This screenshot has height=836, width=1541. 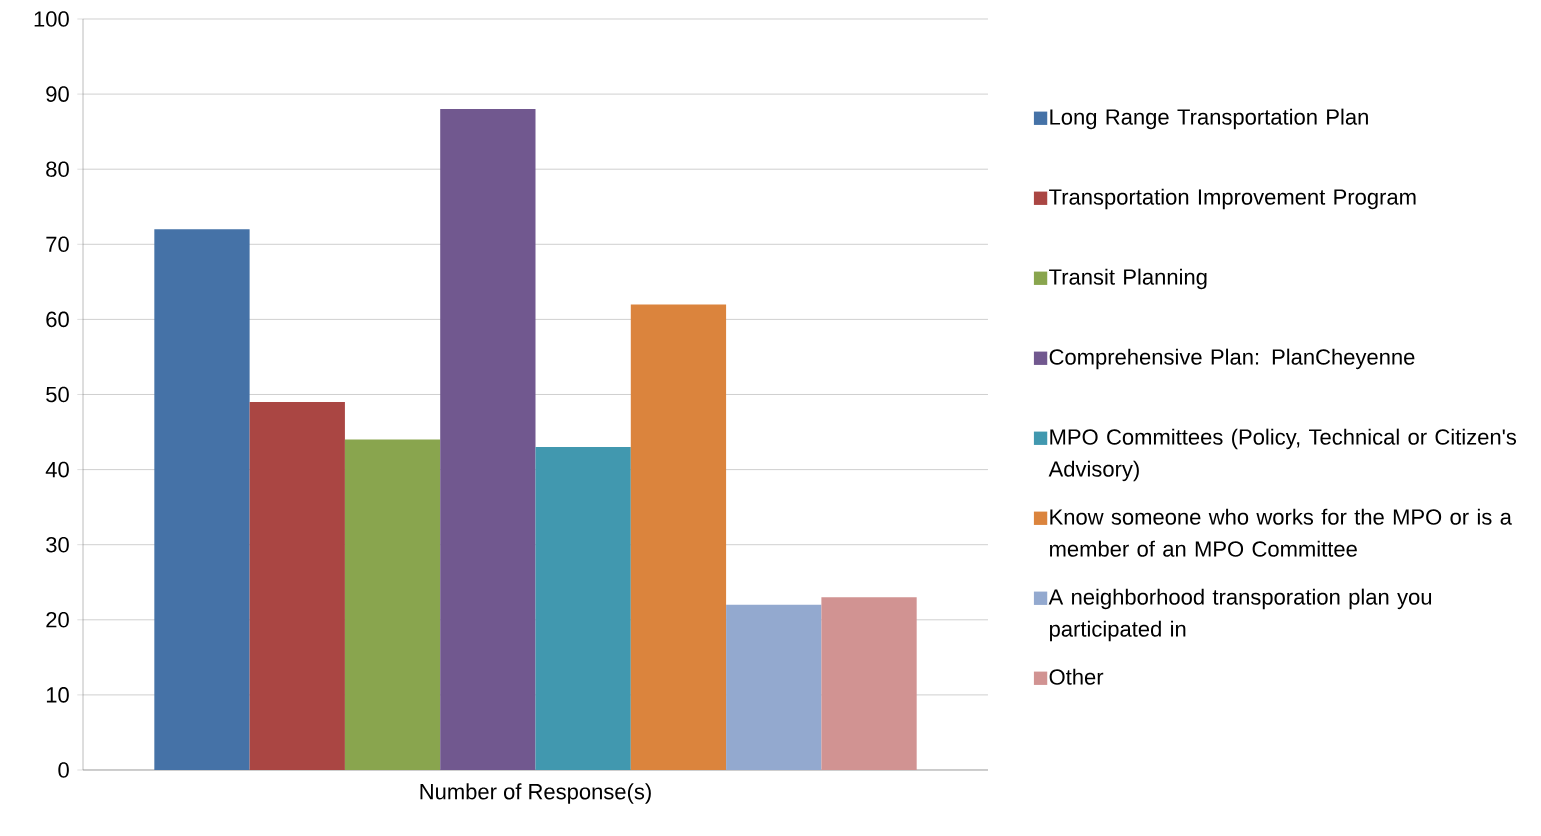 What do you see at coordinates (57, 319) in the screenshot?
I see `y-tick-label: 60` at bounding box center [57, 319].